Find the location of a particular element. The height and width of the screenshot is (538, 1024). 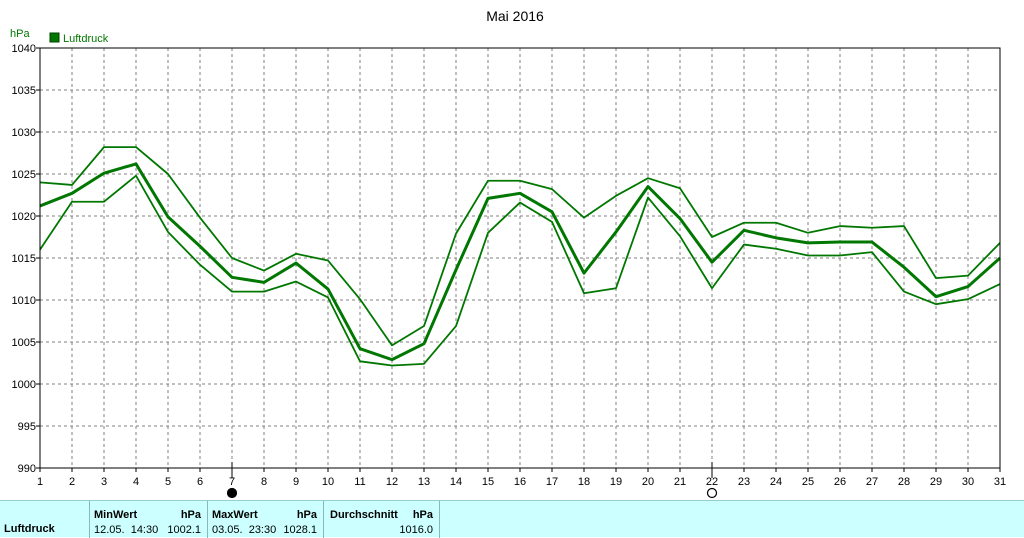

x-tick-label: 21 is located at coordinates (680, 482).